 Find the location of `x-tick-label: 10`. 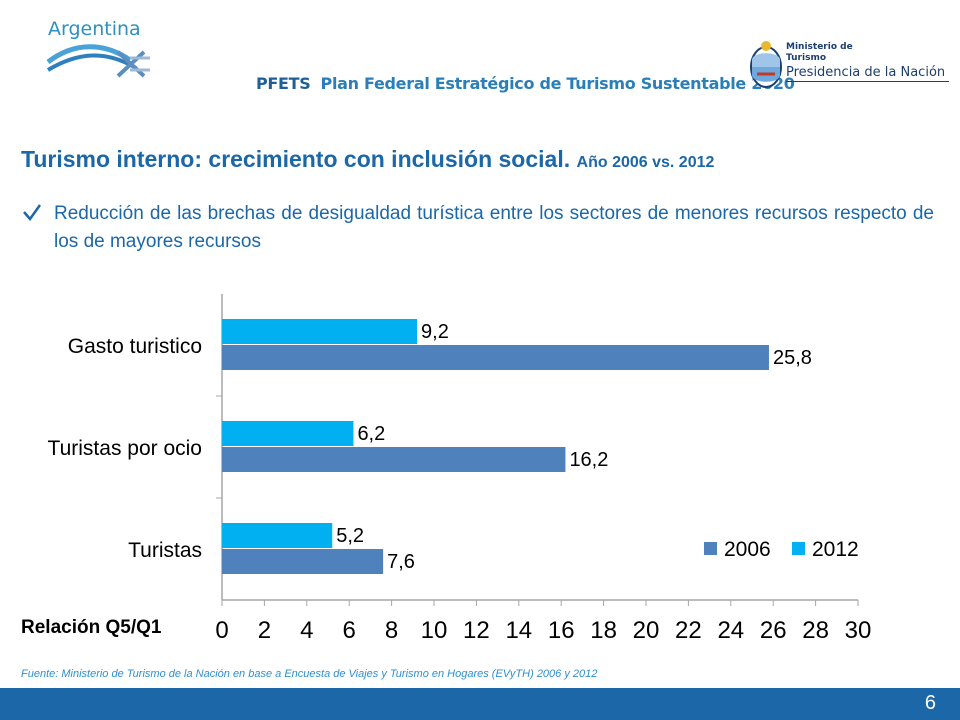

x-tick-label: 10 is located at coordinates (434, 630).